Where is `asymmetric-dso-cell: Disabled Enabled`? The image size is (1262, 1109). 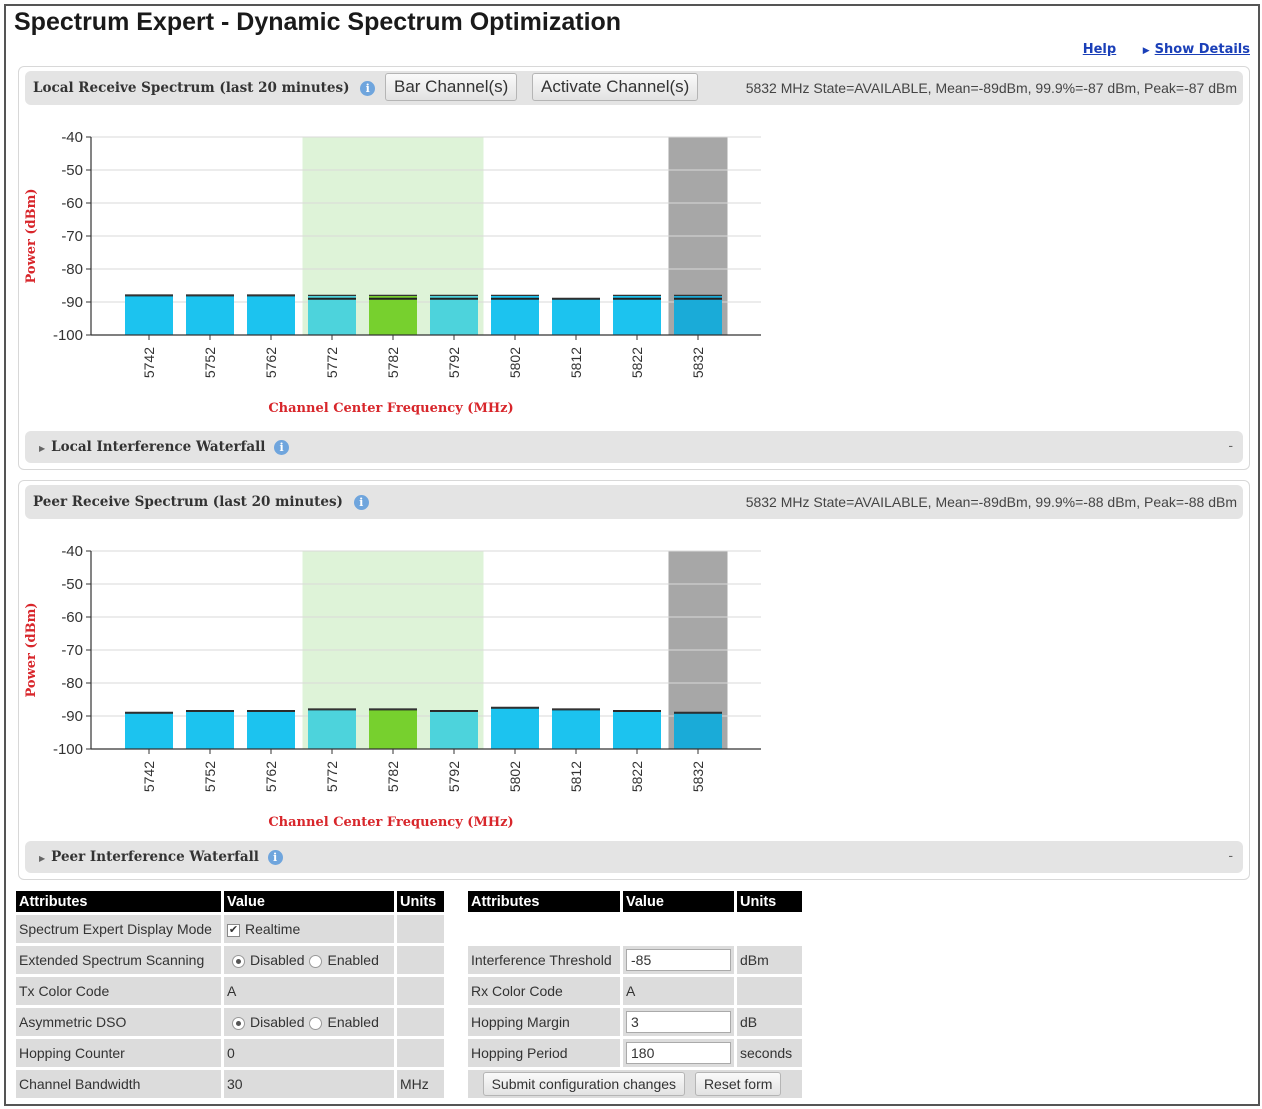
asymmetric-dso-cell: Disabled Enabled is located at coordinates (309, 1022).